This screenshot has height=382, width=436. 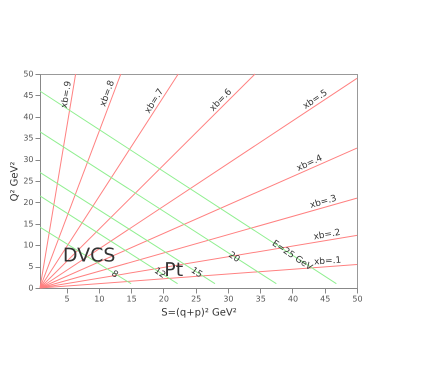 What do you see at coordinates (196, 299) in the screenshot?
I see `x-tick-label: 25` at bounding box center [196, 299].